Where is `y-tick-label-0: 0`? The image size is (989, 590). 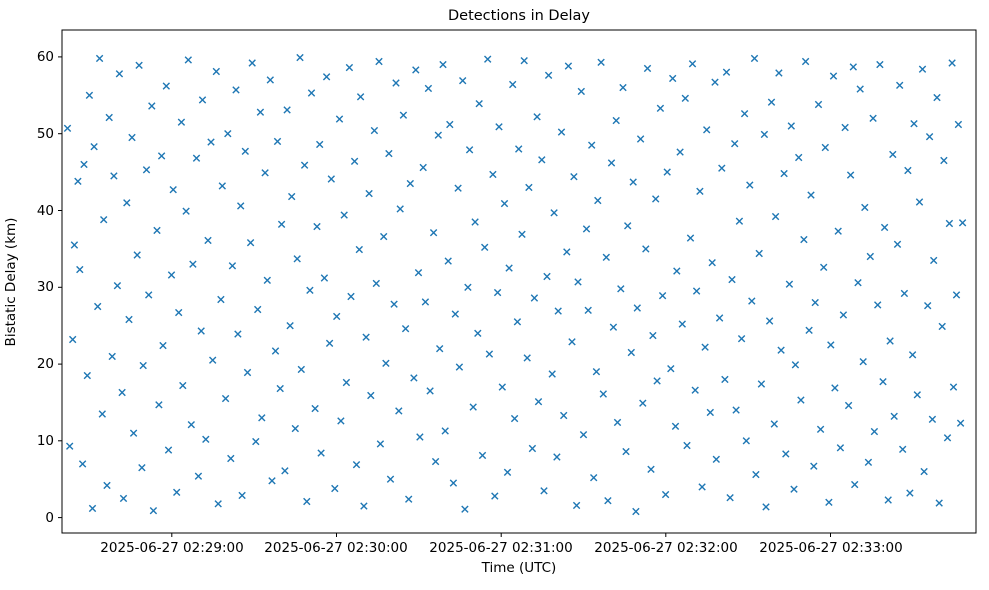
y-tick-label-0: 0 is located at coordinates (49, 518).